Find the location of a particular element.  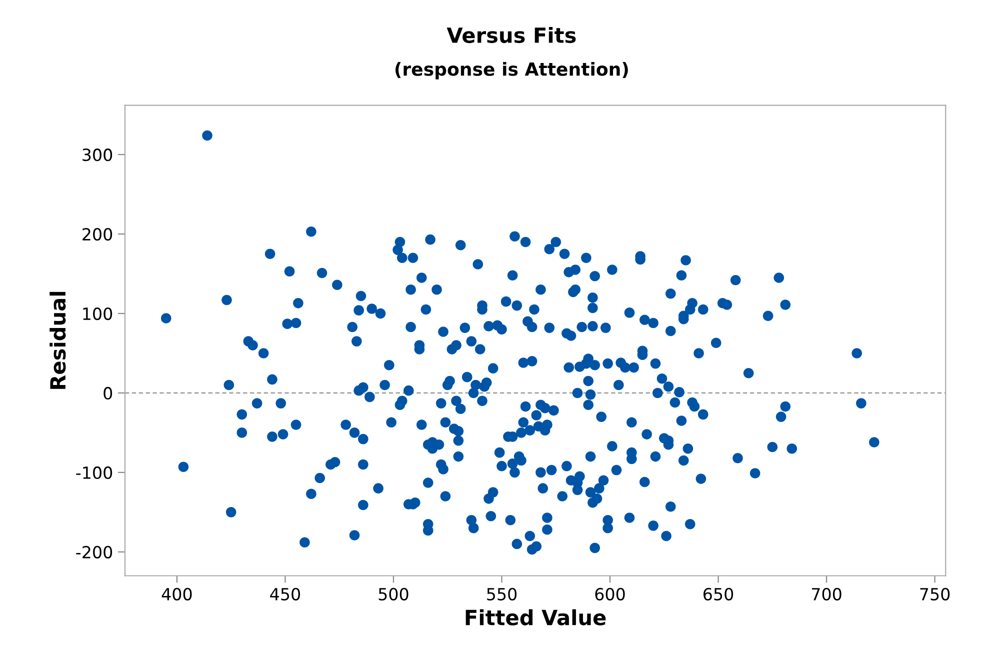

x-tick-label: 550 is located at coordinates (502, 594).